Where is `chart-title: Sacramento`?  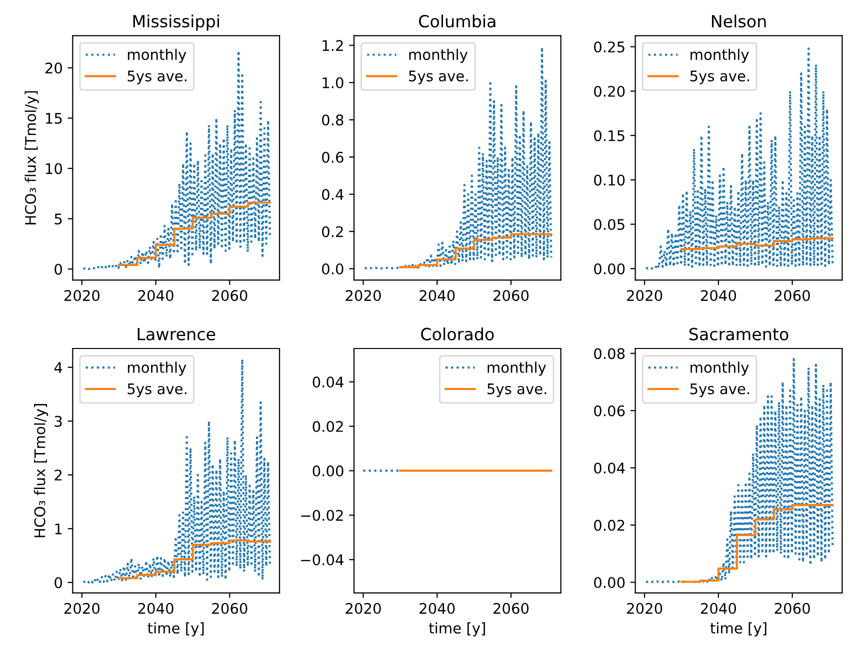 chart-title: Sacramento is located at coordinates (738, 334).